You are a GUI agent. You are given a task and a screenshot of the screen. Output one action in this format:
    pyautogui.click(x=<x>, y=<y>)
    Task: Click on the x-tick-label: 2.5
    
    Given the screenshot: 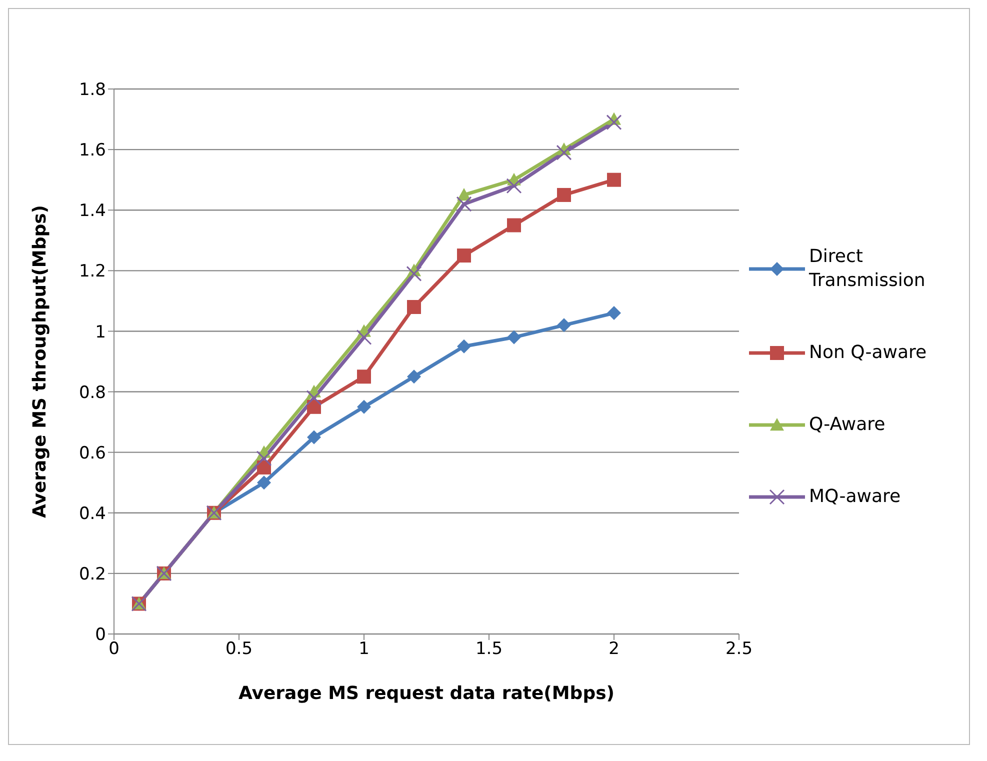 What is the action you would take?
    pyautogui.click(x=739, y=649)
    